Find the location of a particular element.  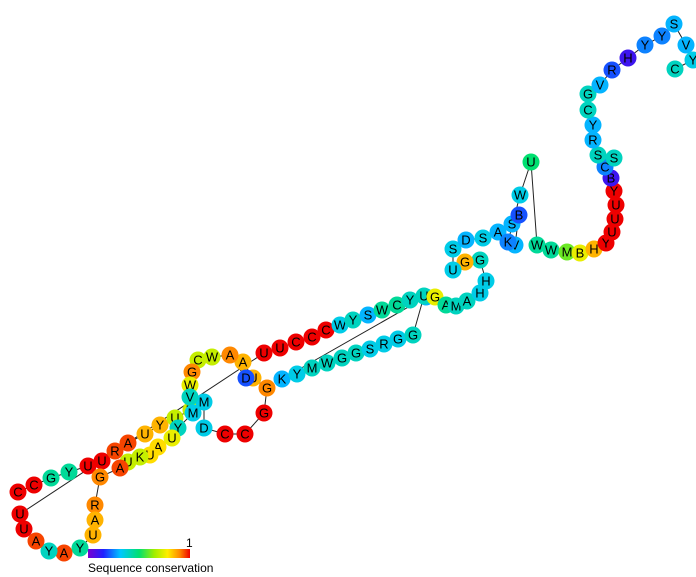

nucleotide-letter: V is located at coordinates (686, 45).